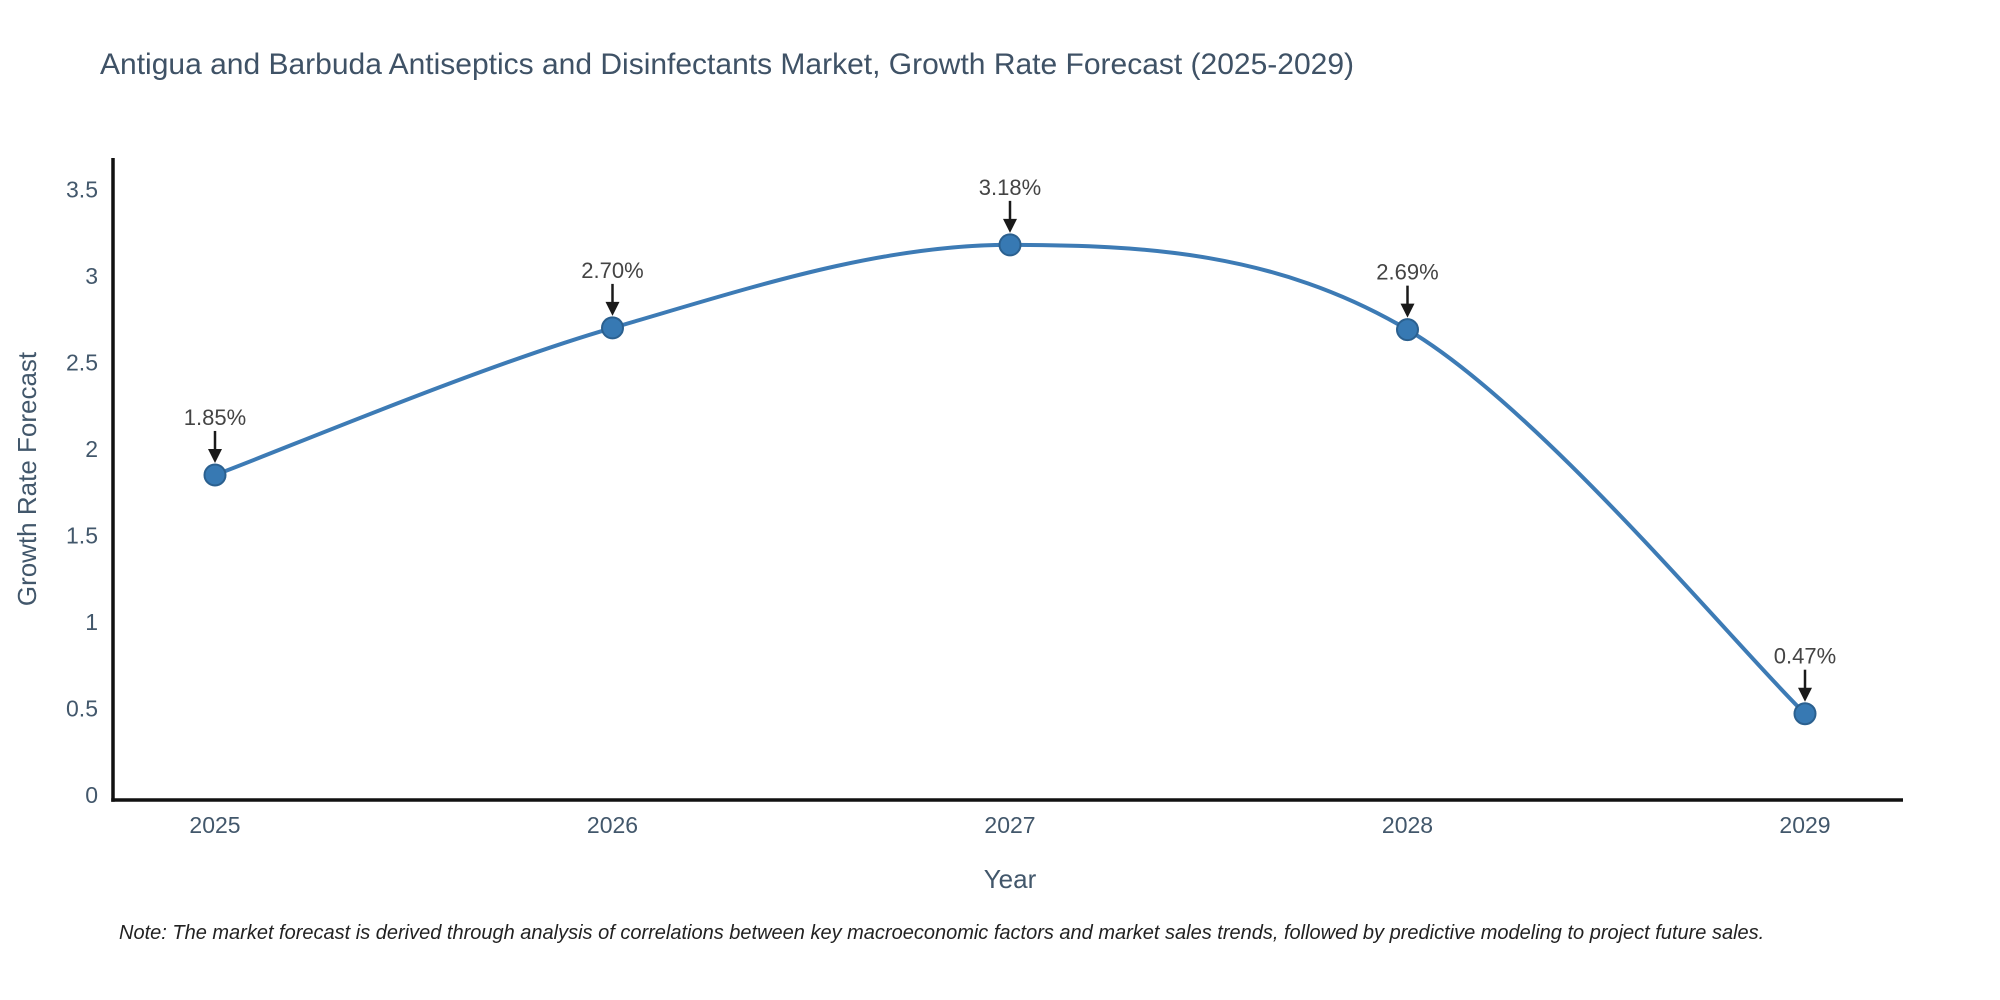 The width and height of the screenshot is (2000, 1000). What do you see at coordinates (214, 825) in the screenshot?
I see `x-axis-tick-label: 2025` at bounding box center [214, 825].